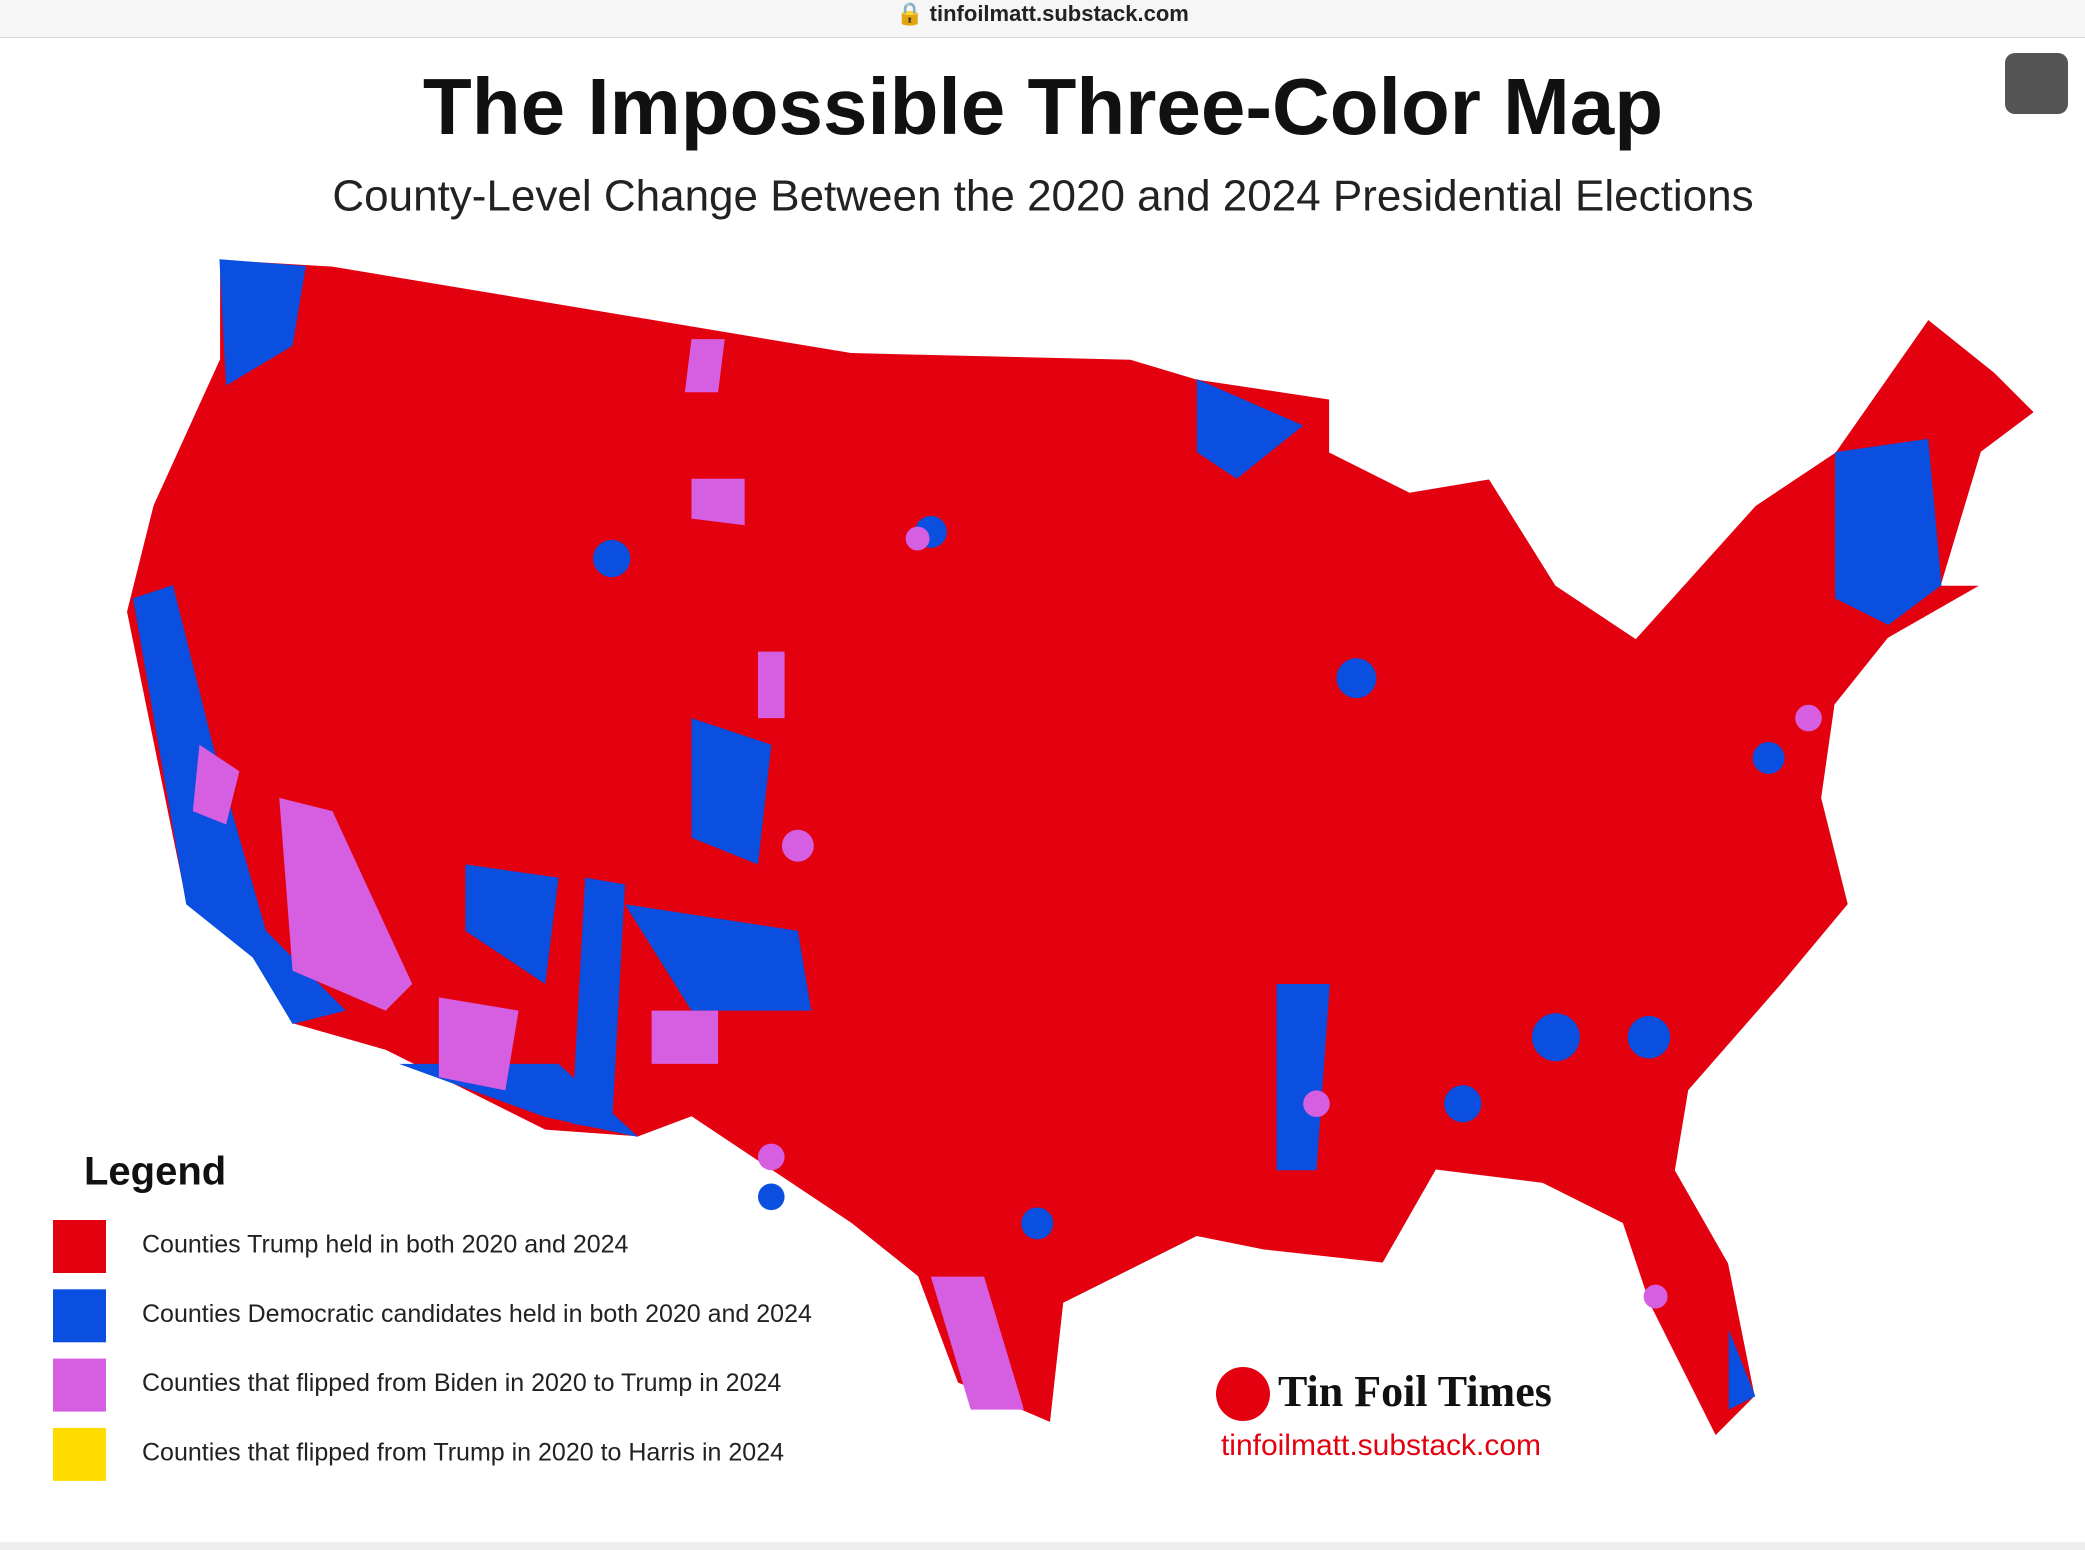  What do you see at coordinates (1059, 13) in the screenshot?
I see `url: tinfoilmatt.substack.com` at bounding box center [1059, 13].